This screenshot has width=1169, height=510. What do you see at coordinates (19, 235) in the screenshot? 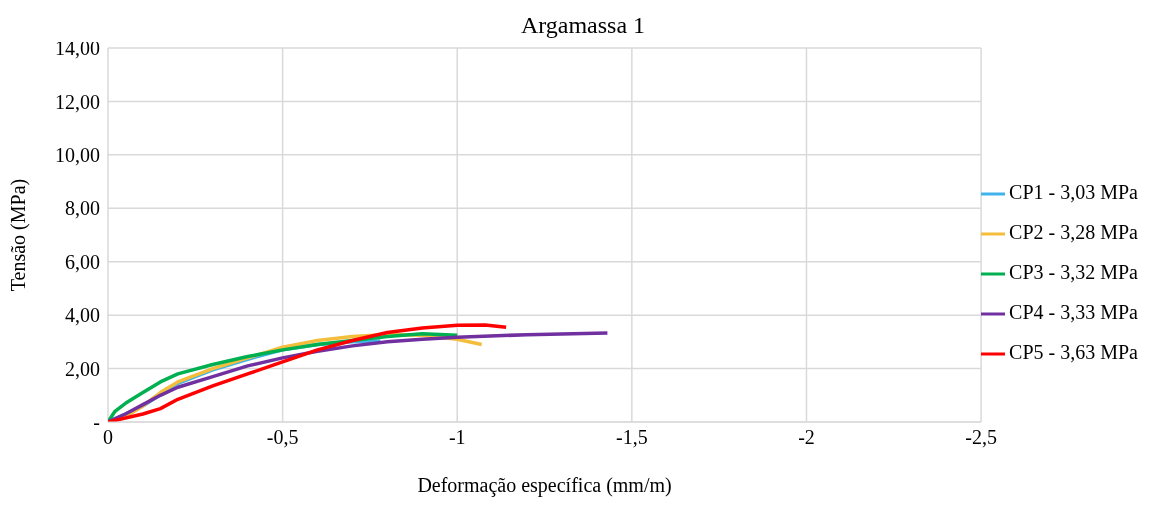
I see `y-axis-title: Tensão (MPa)` at bounding box center [19, 235].